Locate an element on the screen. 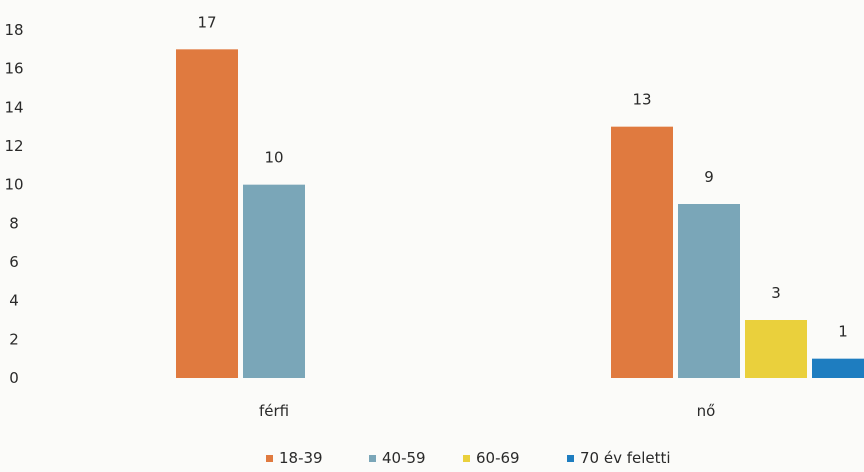 The image size is (864, 472). category-label: nő is located at coordinates (706, 411).